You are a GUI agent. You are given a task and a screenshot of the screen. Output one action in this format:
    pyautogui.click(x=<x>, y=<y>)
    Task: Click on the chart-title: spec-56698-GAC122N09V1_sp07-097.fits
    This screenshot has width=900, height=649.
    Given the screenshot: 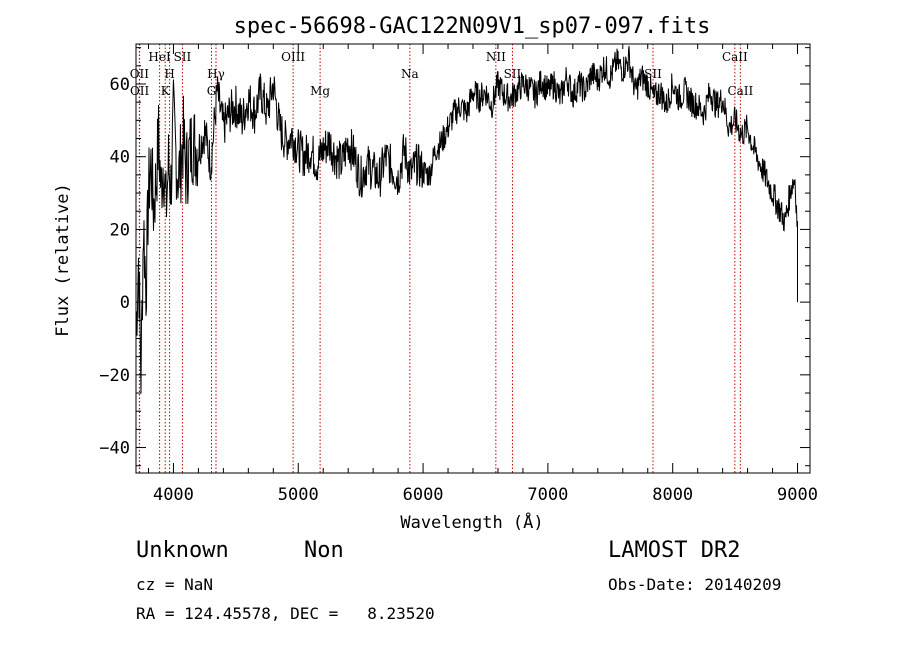 What is the action you would take?
    pyautogui.click(x=472, y=26)
    